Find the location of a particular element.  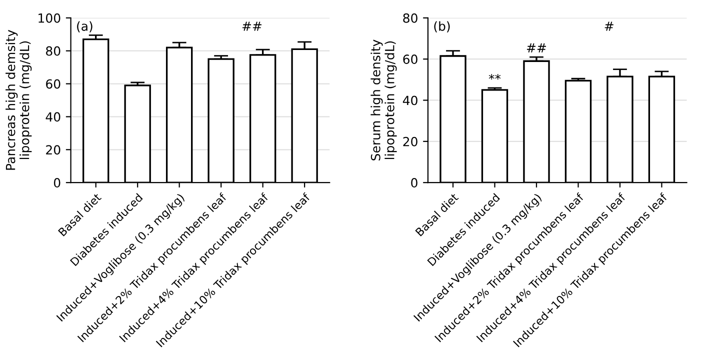

annotation: # is located at coordinates (609, 26).